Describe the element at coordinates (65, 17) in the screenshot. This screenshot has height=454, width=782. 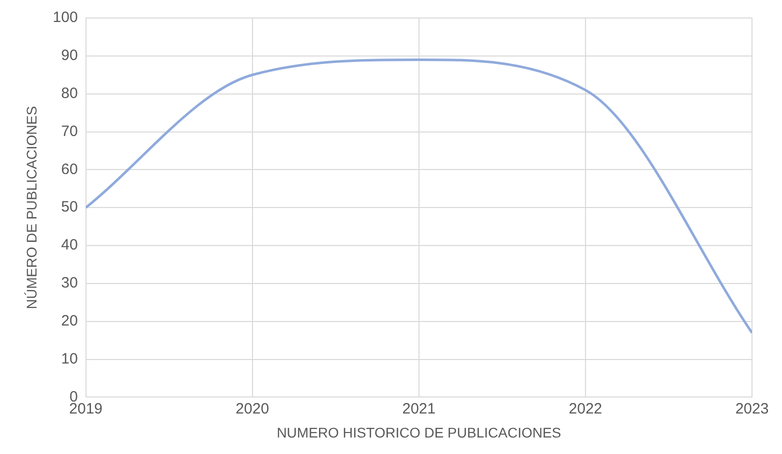
I see `y-tick-label: 100` at that location.